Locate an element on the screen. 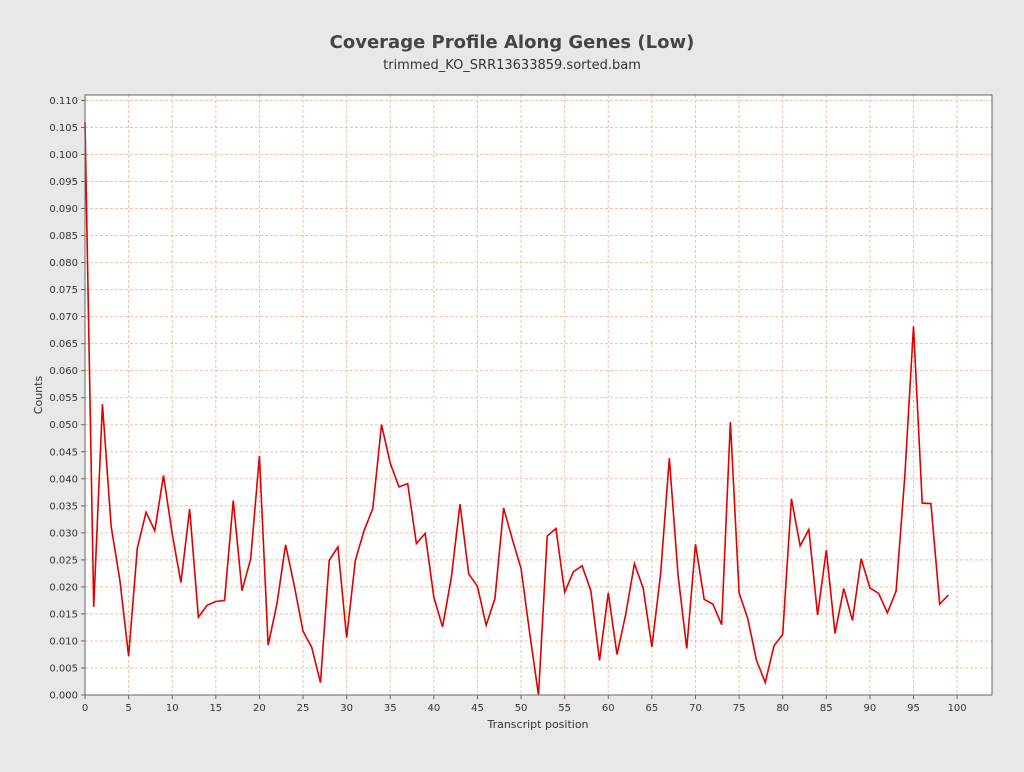  y-tick-label: 0.070 is located at coordinates (63, 317).